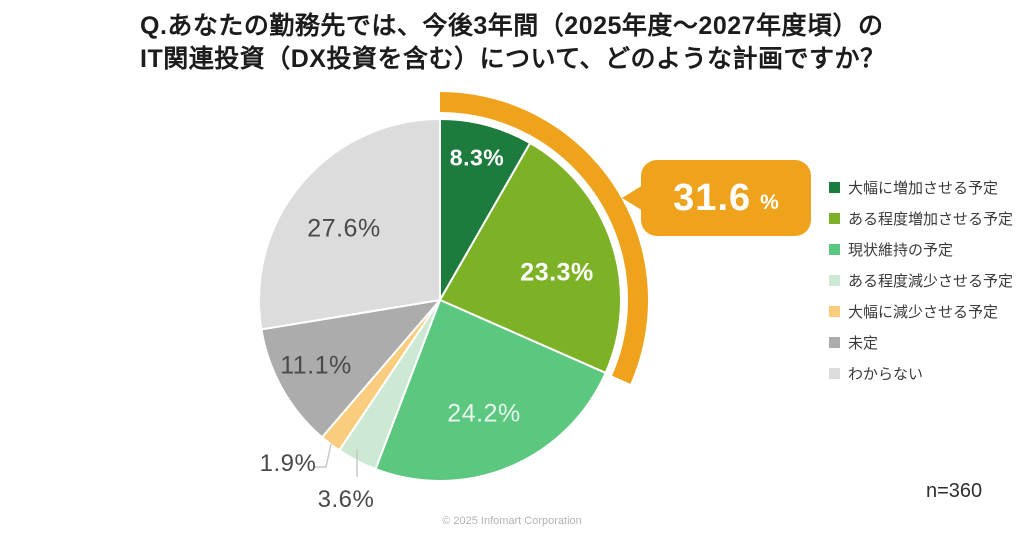 The height and width of the screenshot is (536, 1024). What do you see at coordinates (512, 521) in the screenshot?
I see `copyright: © 2025 Infomart Corporation` at bounding box center [512, 521].